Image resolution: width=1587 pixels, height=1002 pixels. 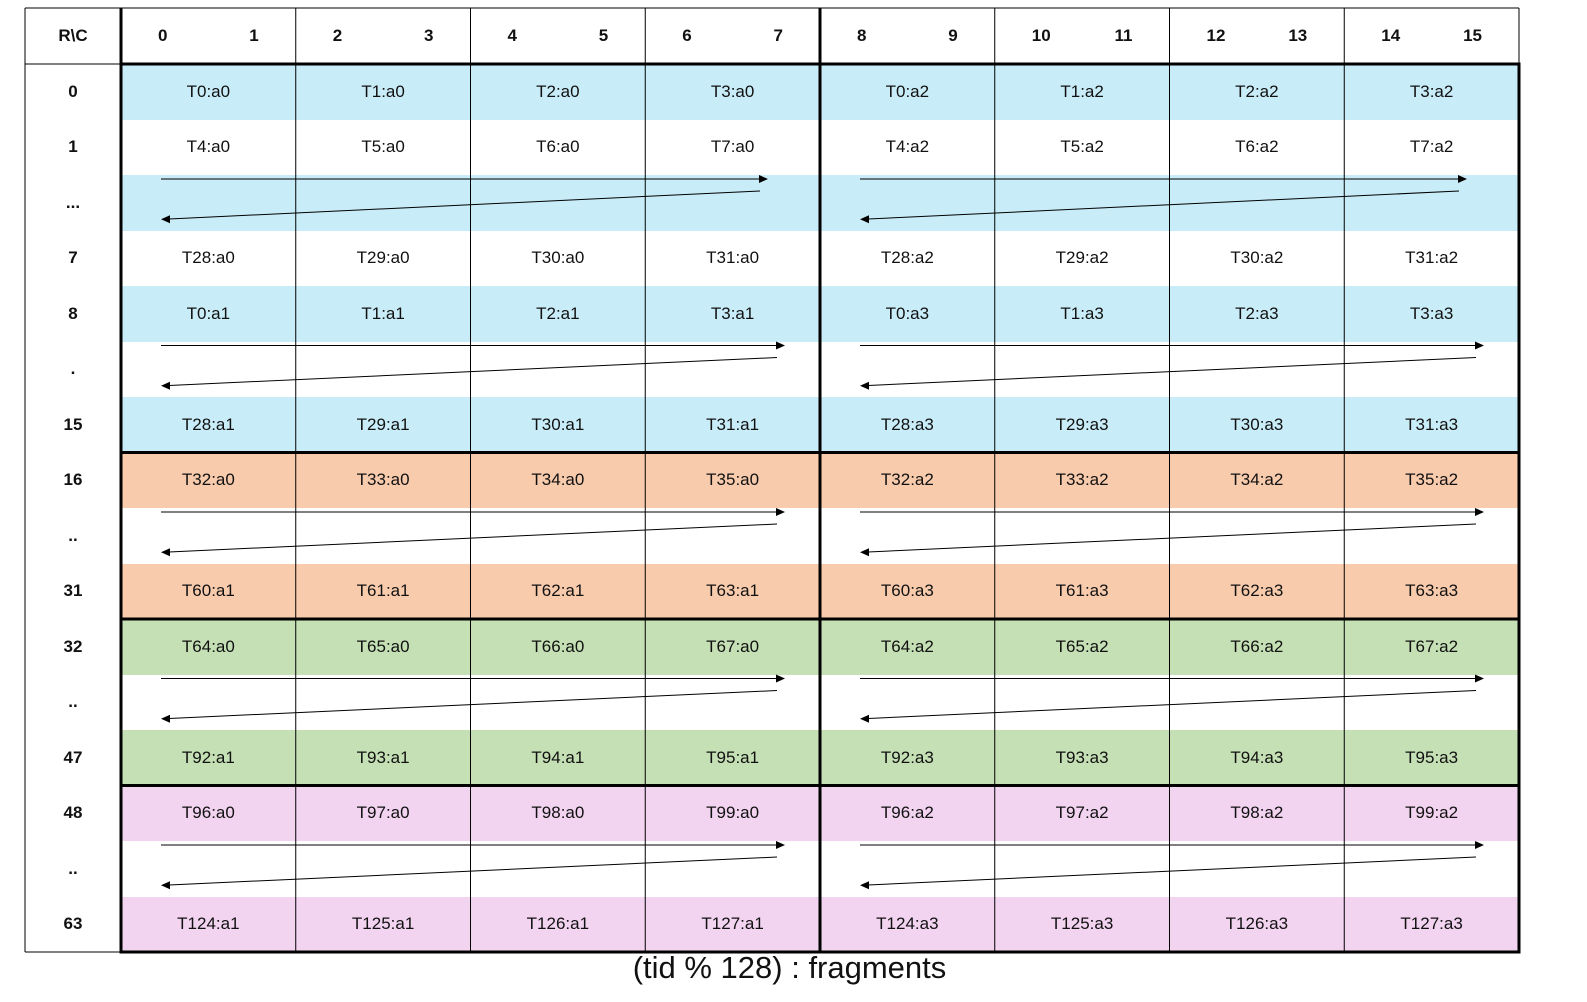 I want to click on row-label-text: 31, so click(x=73, y=591).